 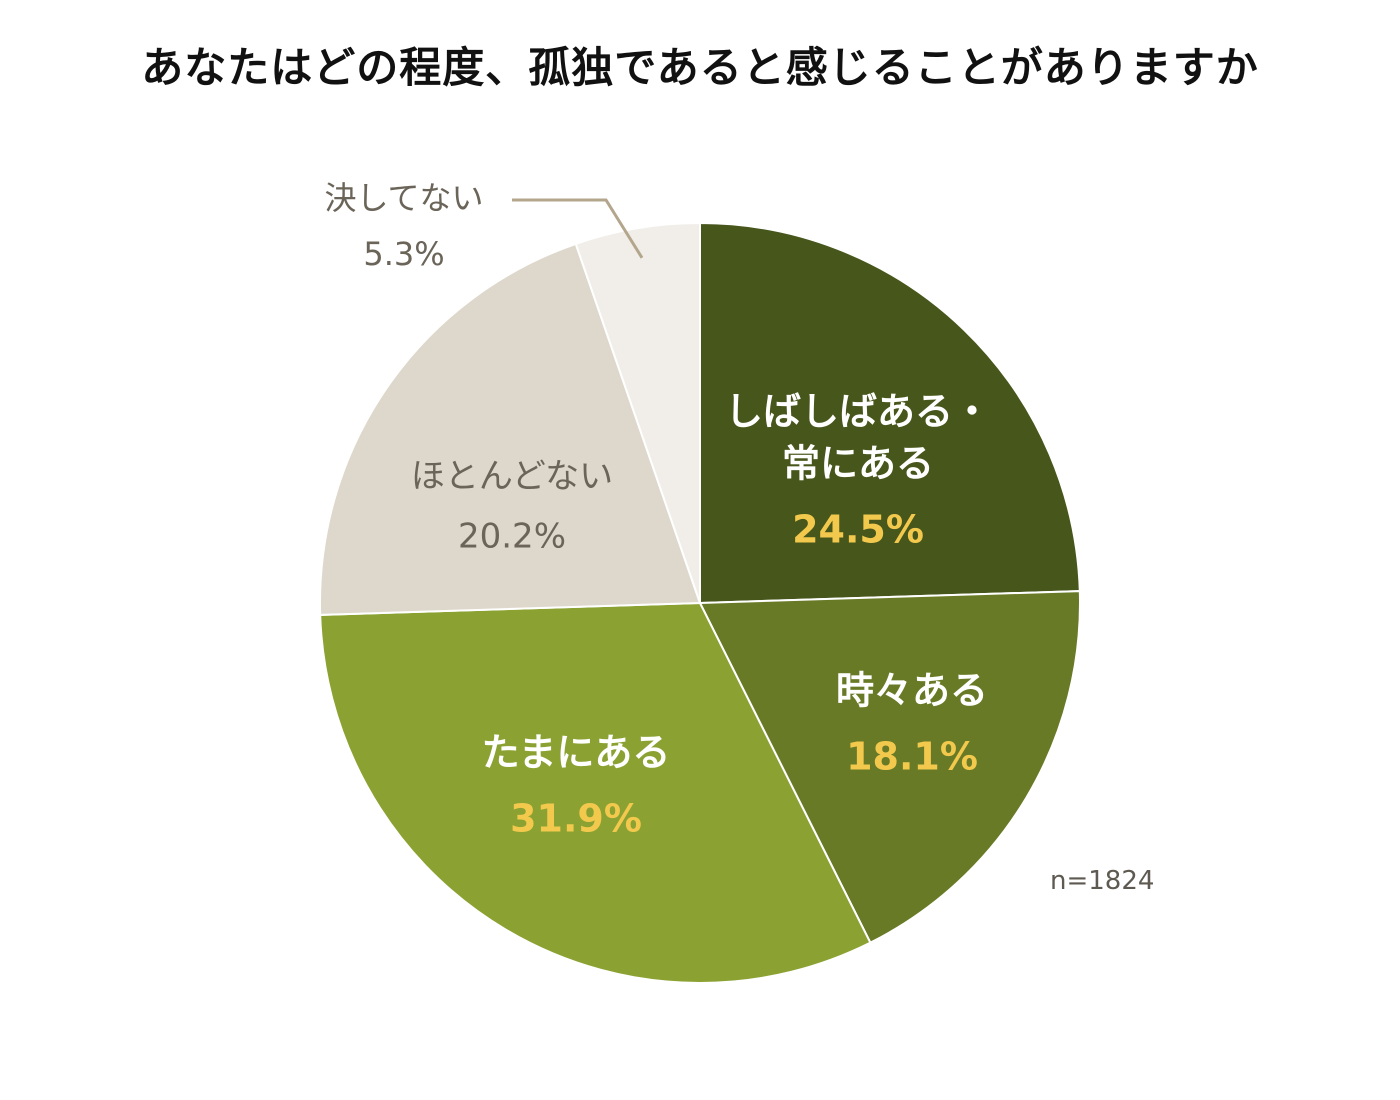 I want to click on slice-value-1: 24.5%, so click(x=858, y=530).